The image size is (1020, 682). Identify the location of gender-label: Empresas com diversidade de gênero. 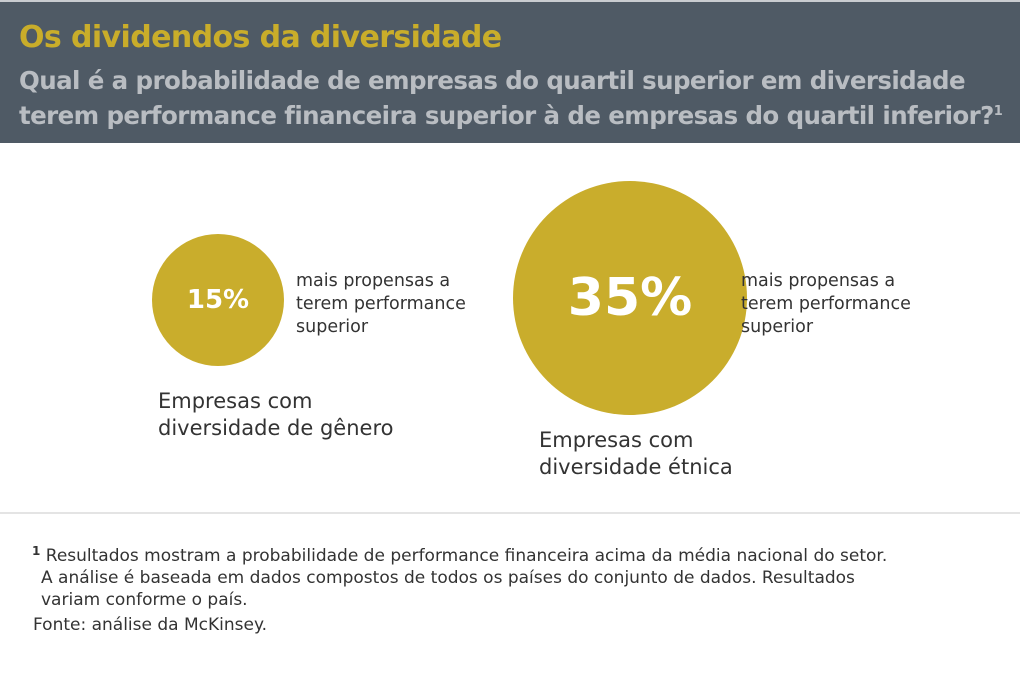
(275, 415).